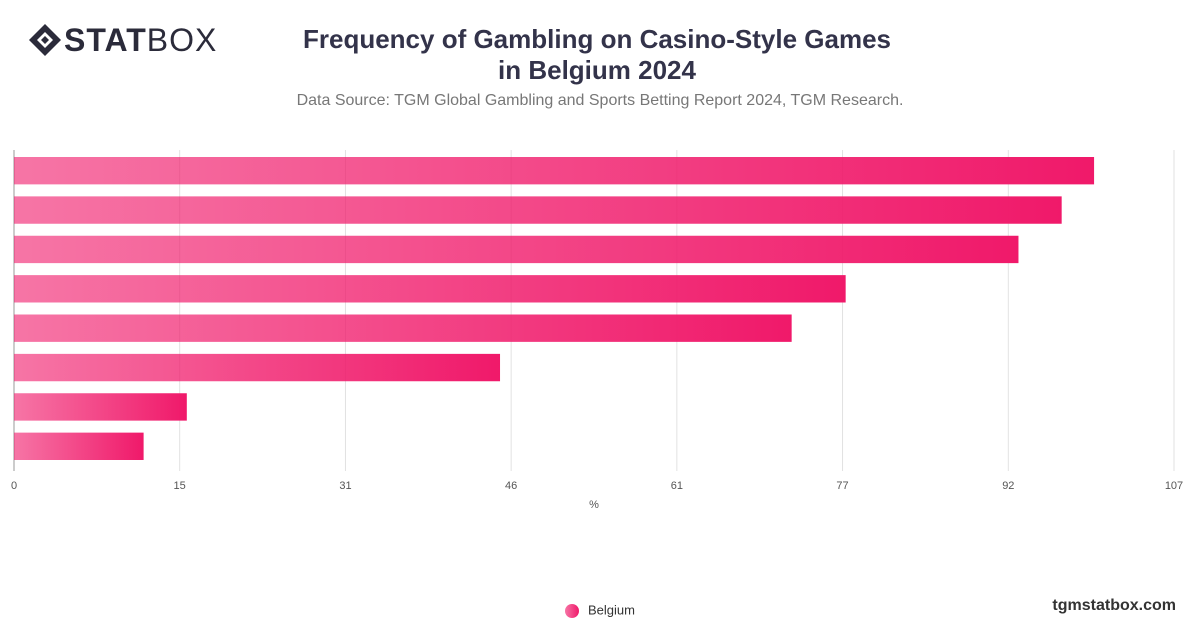  What do you see at coordinates (45, 40) in the screenshot?
I see `logo-icon` at bounding box center [45, 40].